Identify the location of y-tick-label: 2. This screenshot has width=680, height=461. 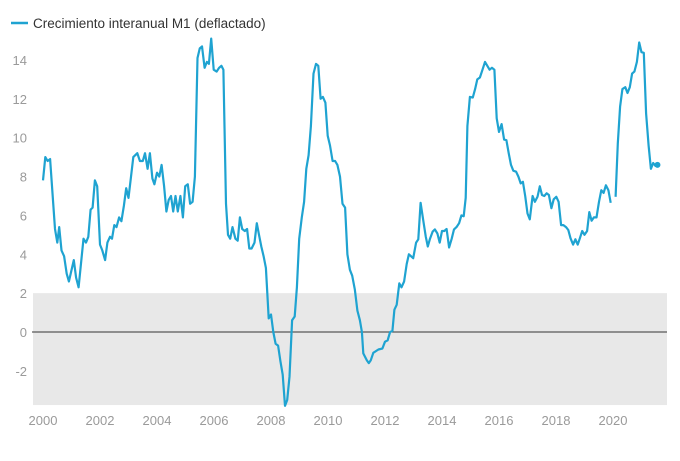
(23, 293).